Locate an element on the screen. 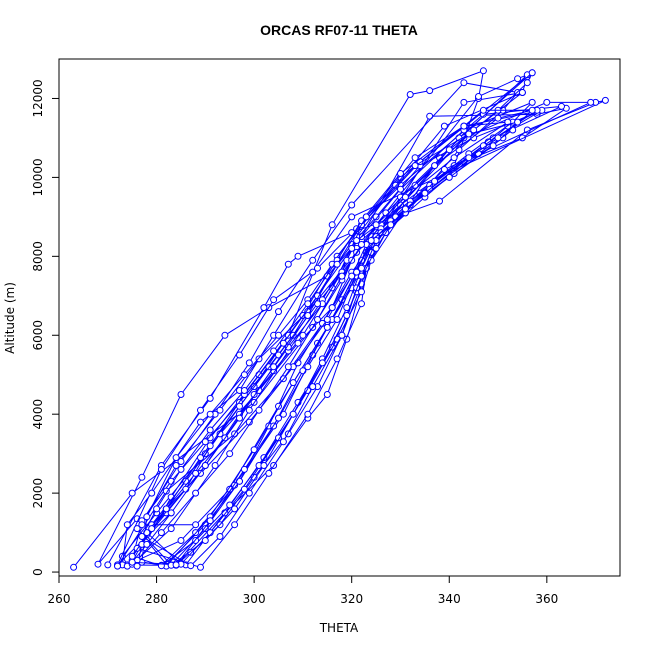 The image size is (650, 650). y-tick-label: 2000 is located at coordinates (38, 493).